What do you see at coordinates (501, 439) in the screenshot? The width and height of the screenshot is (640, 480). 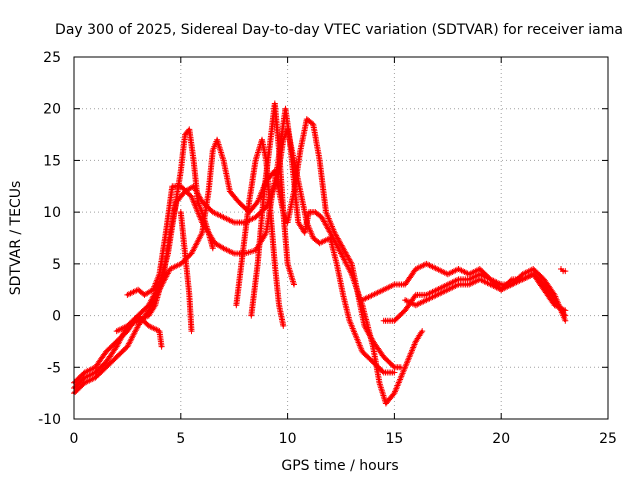 I see `x-tick-label: 20` at bounding box center [501, 439].